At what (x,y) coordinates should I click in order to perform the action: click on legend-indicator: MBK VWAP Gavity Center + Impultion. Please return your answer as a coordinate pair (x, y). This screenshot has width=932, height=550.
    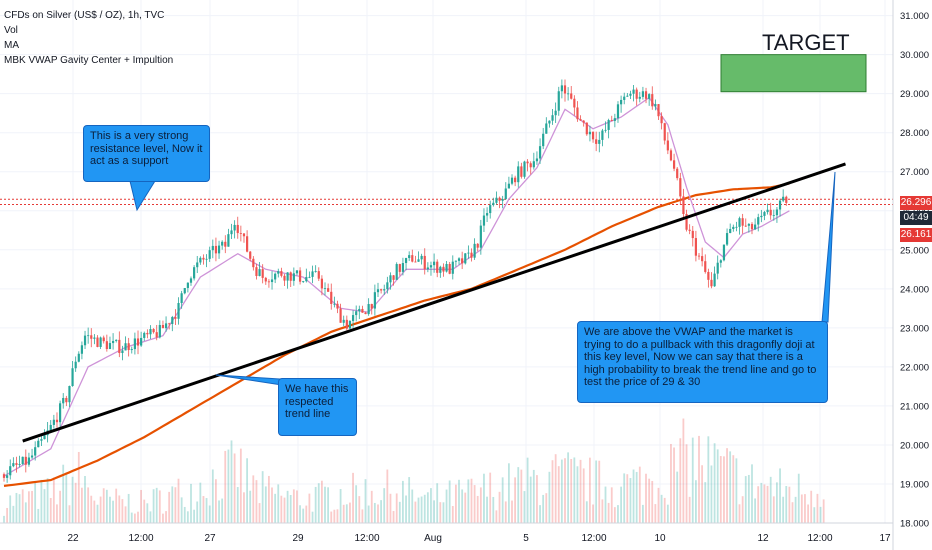
    Looking at the image, I should click on (89, 60).